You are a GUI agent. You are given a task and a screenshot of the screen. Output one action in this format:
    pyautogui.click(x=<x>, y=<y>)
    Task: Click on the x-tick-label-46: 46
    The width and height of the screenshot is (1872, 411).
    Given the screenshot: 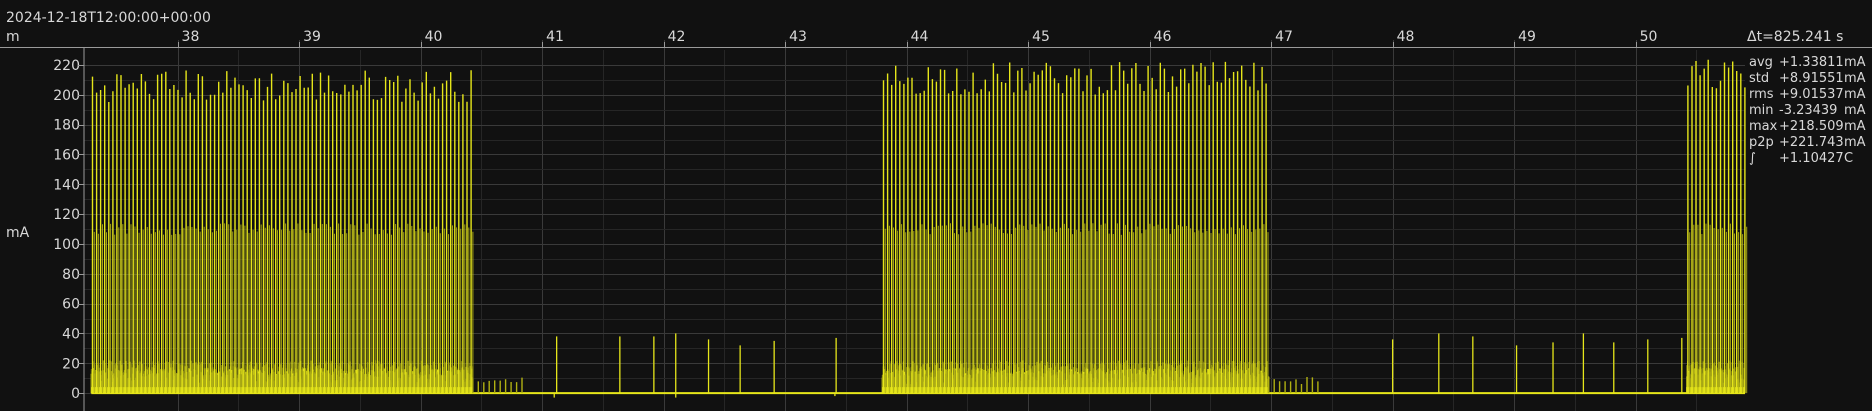 What is the action you would take?
    pyautogui.click(x=1163, y=37)
    